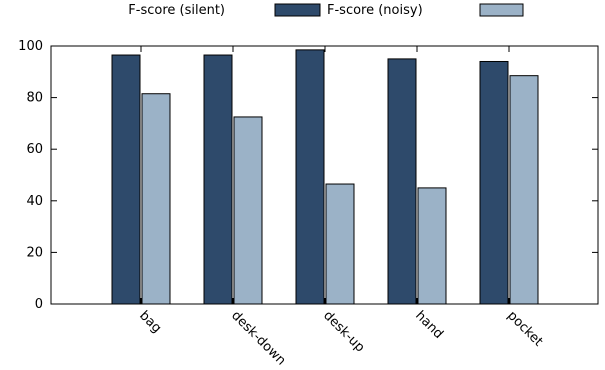 This screenshot has height=370, width=605. I want to click on legend-swatch-silent, so click(297, 10).